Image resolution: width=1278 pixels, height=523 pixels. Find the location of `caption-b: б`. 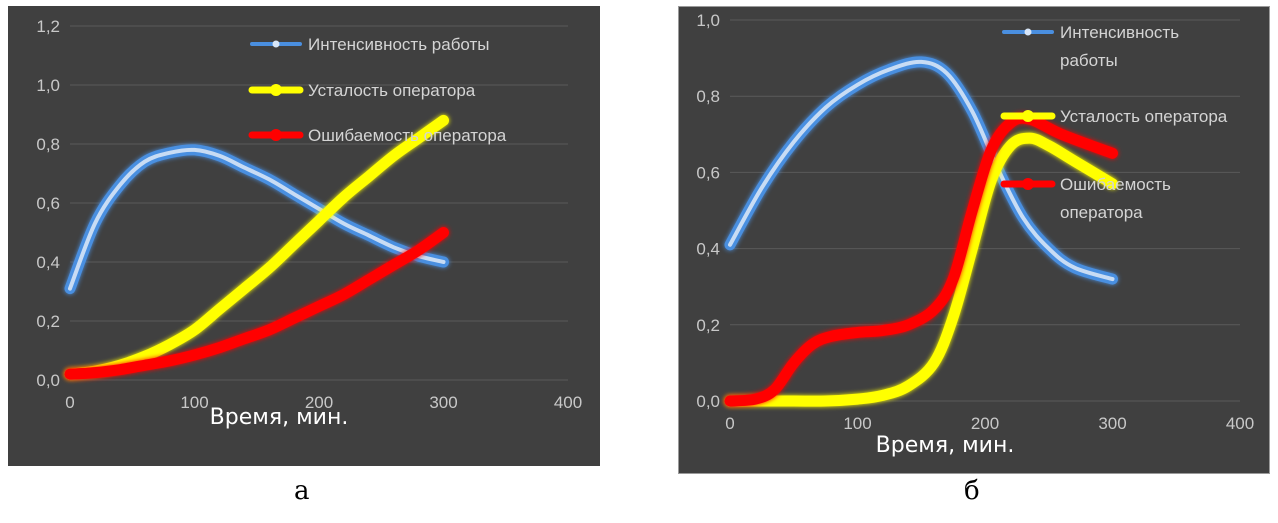

caption-b: б is located at coordinates (972, 491).